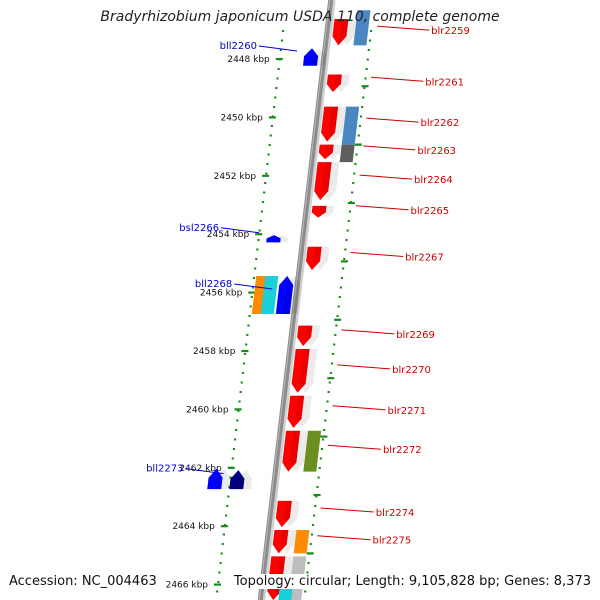  I want to click on genome-backbone, so click(295, 300).